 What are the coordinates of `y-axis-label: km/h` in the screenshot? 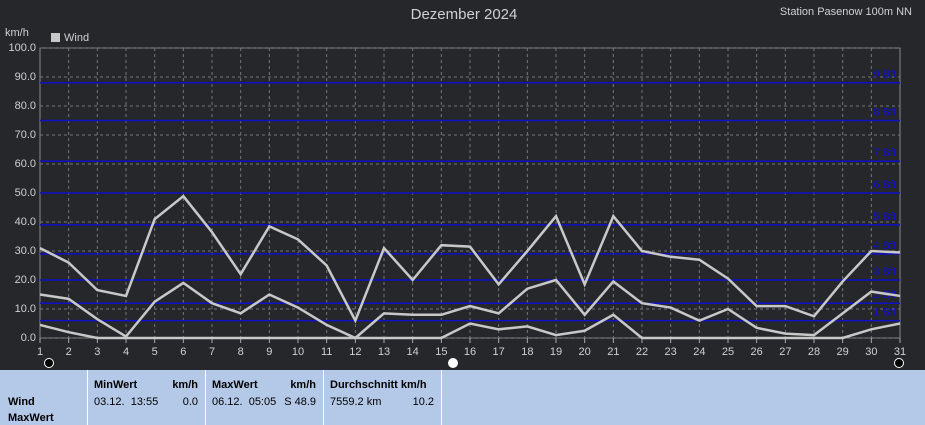 It's located at (17, 33).